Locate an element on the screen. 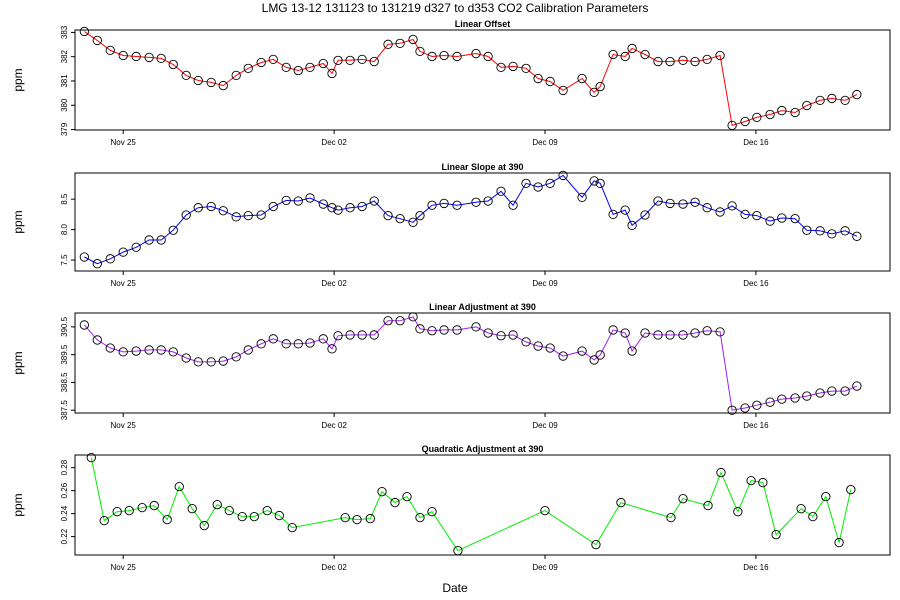  y-tick-label: 383 is located at coordinates (64, 32).